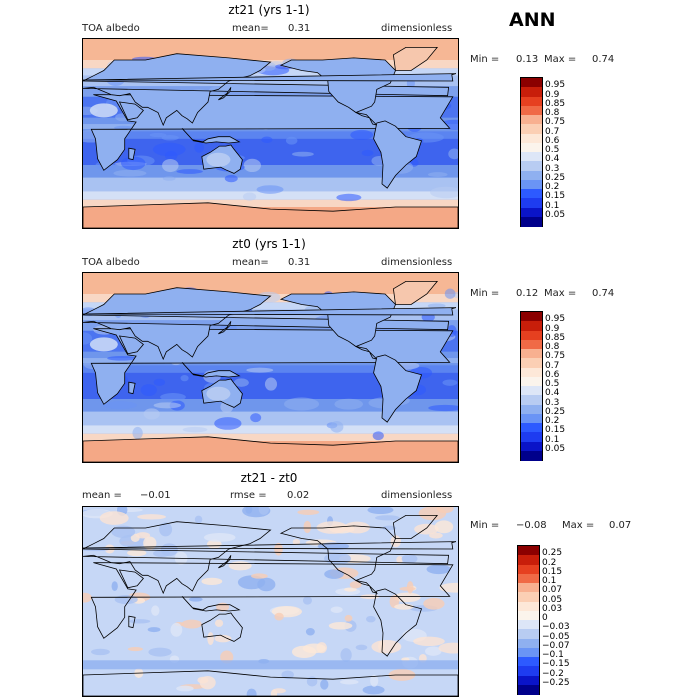 This screenshot has height=700, width=700. Describe the element at coordinates (250, 262) in the screenshot. I see `mean-label: mean=` at that location.